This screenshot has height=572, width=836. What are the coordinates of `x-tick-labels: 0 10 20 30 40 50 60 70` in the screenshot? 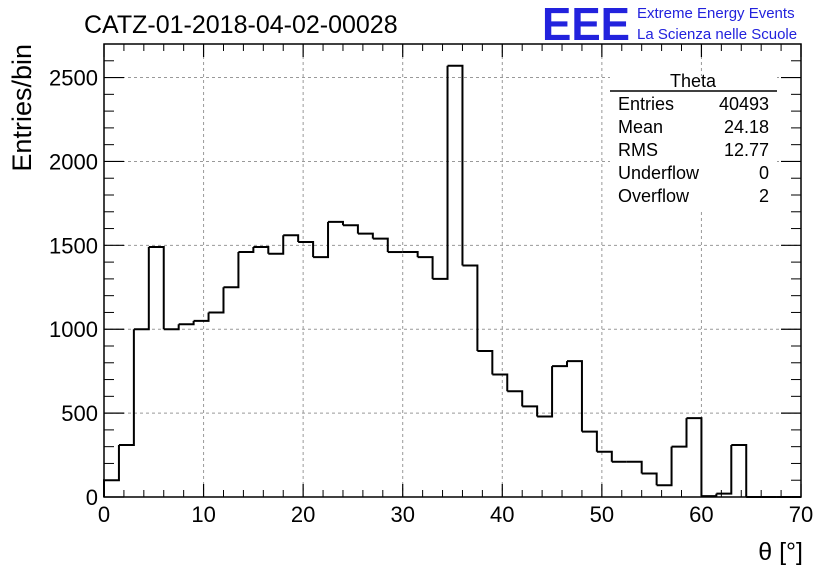 It's located at (455, 514).